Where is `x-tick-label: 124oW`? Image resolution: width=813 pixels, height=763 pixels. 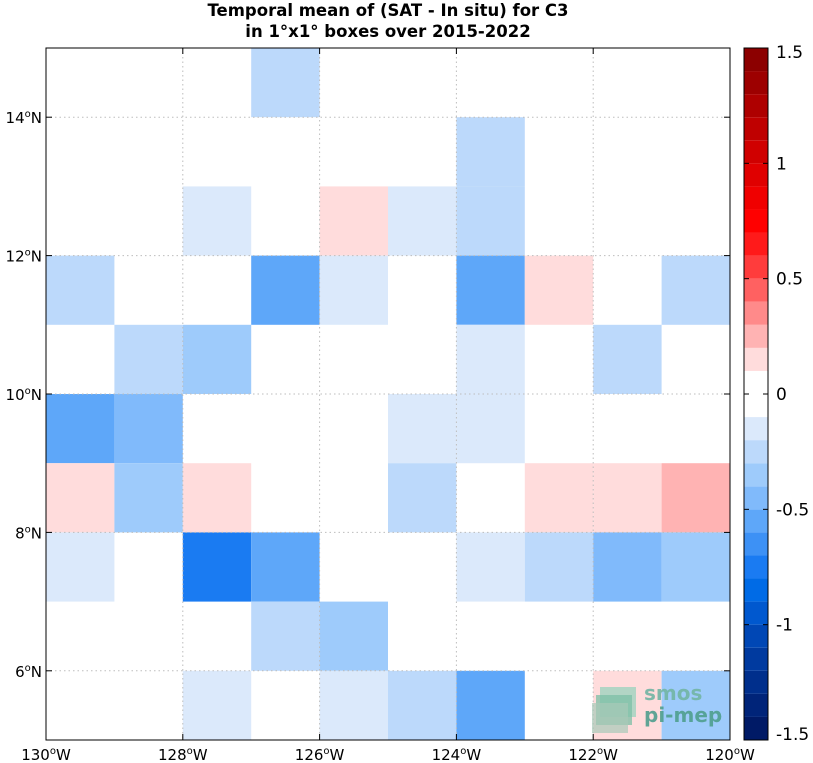
x-tick-label: 124oW is located at coordinates (457, 754).